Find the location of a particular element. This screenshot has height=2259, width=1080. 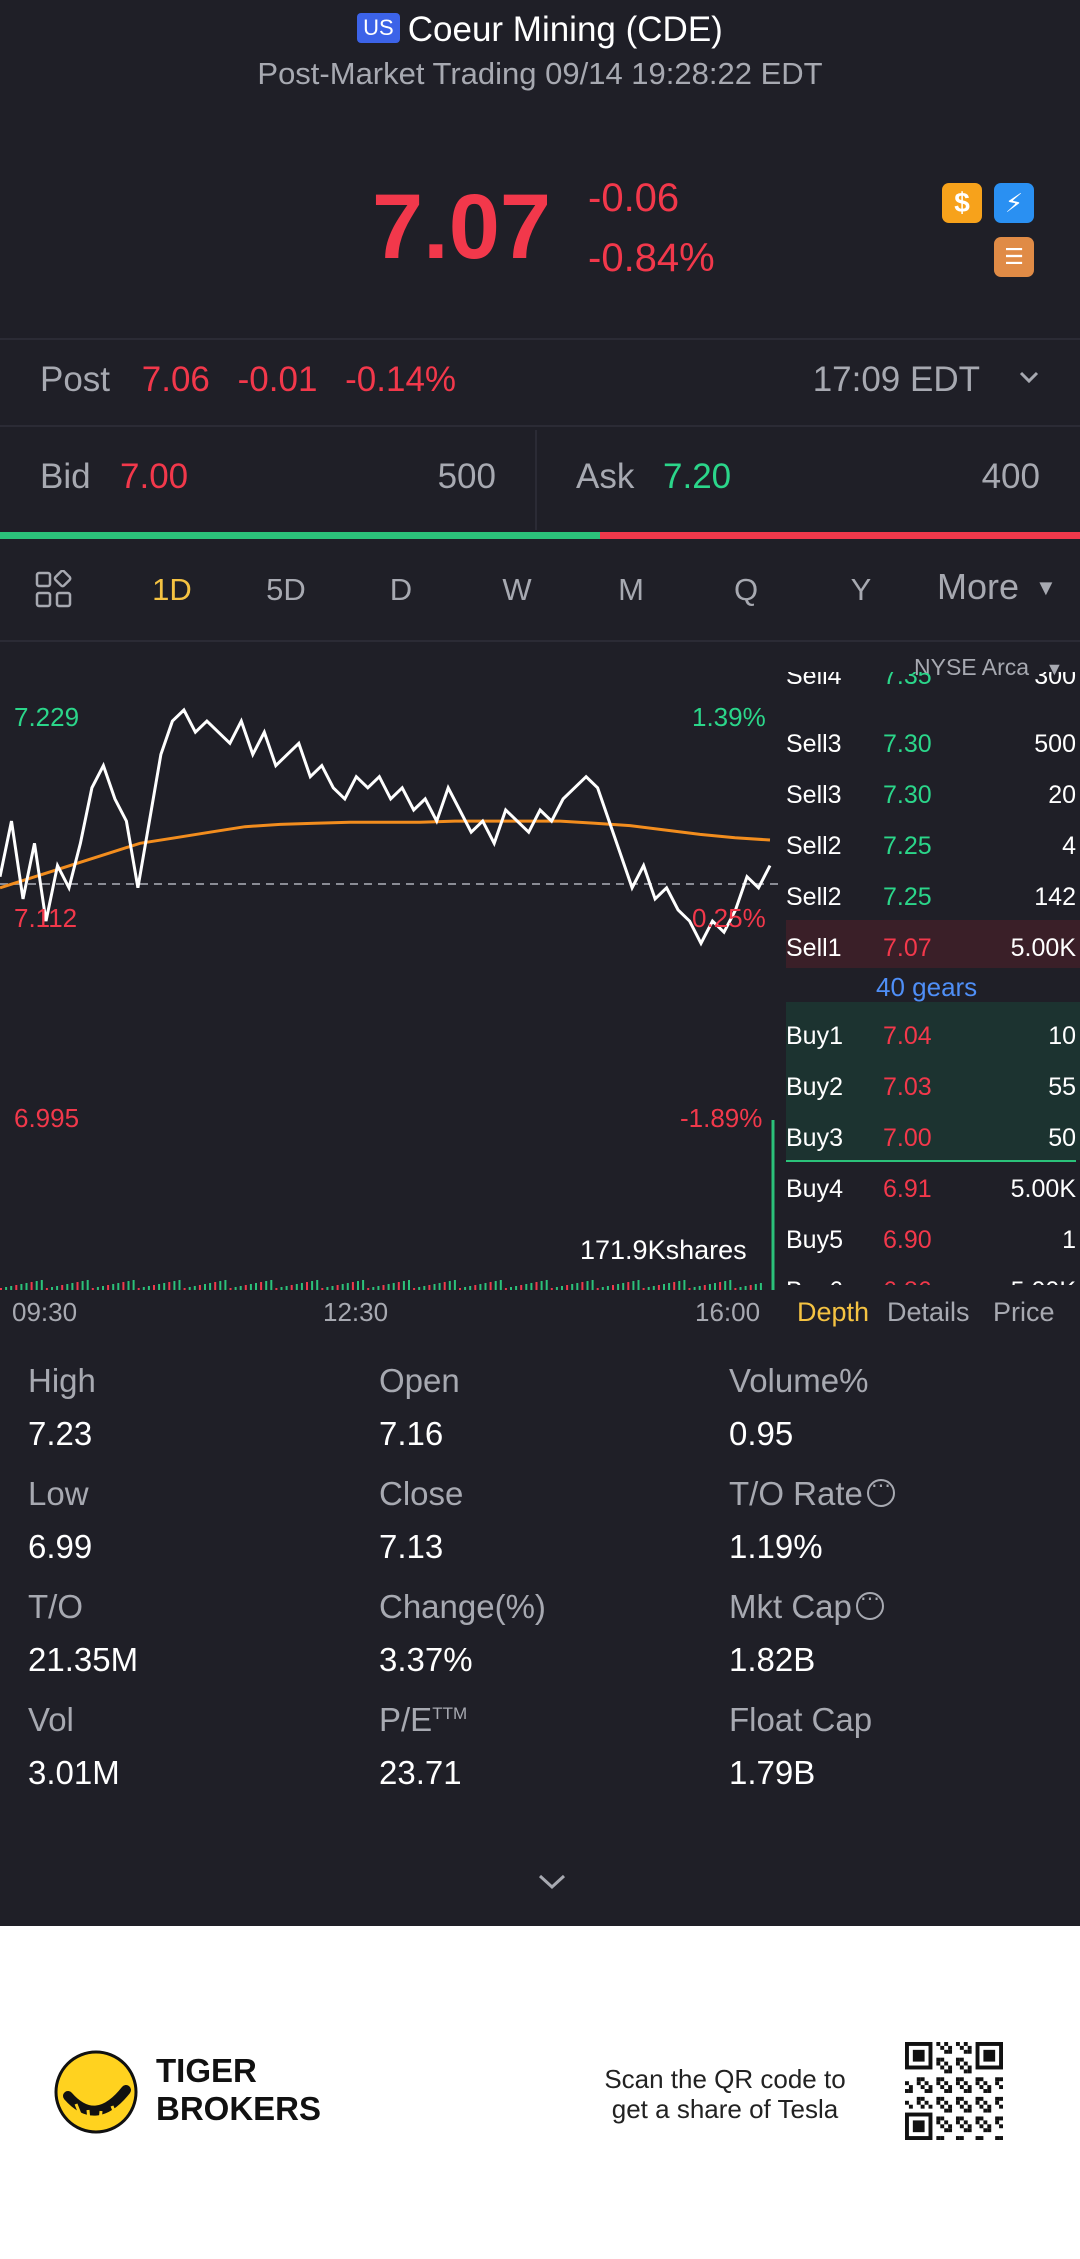

tab-depth: Depth is located at coordinates (833, 1312).